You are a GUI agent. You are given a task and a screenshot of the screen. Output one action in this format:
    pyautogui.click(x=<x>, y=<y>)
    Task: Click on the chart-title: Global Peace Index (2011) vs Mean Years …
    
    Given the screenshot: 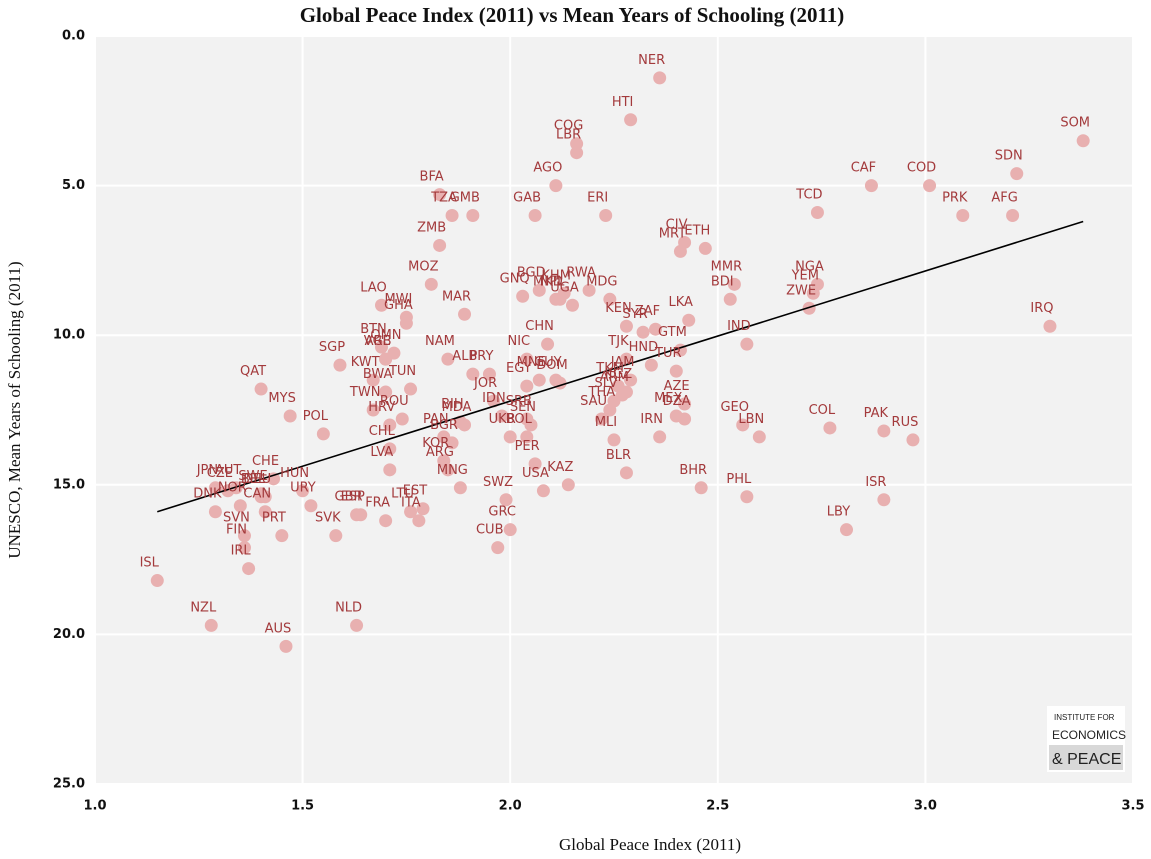 What is the action you would take?
    pyautogui.click(x=572, y=15)
    